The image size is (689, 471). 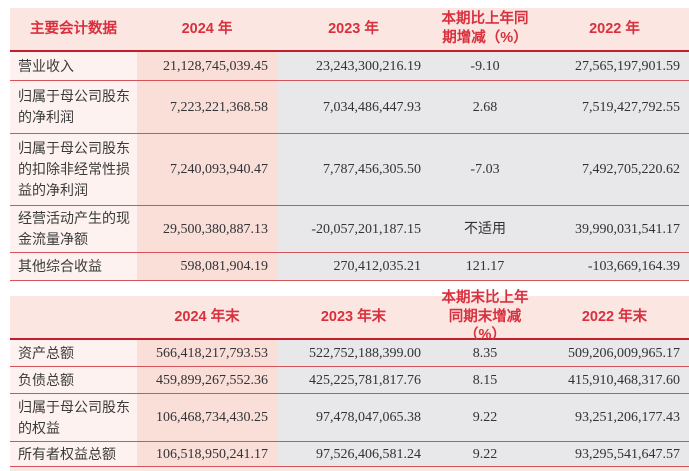 What do you see at coordinates (207, 316) in the screenshot?
I see `table2-header-2024-end: 2024 年末` at bounding box center [207, 316].